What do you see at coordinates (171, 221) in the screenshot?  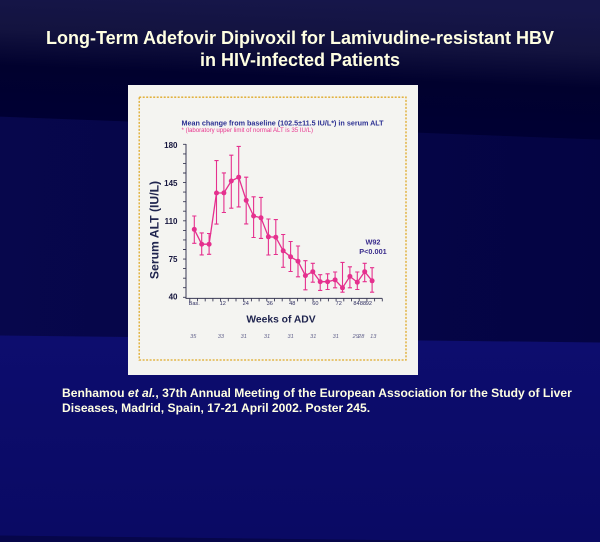 I see `svg-text: 110` at bounding box center [171, 221].